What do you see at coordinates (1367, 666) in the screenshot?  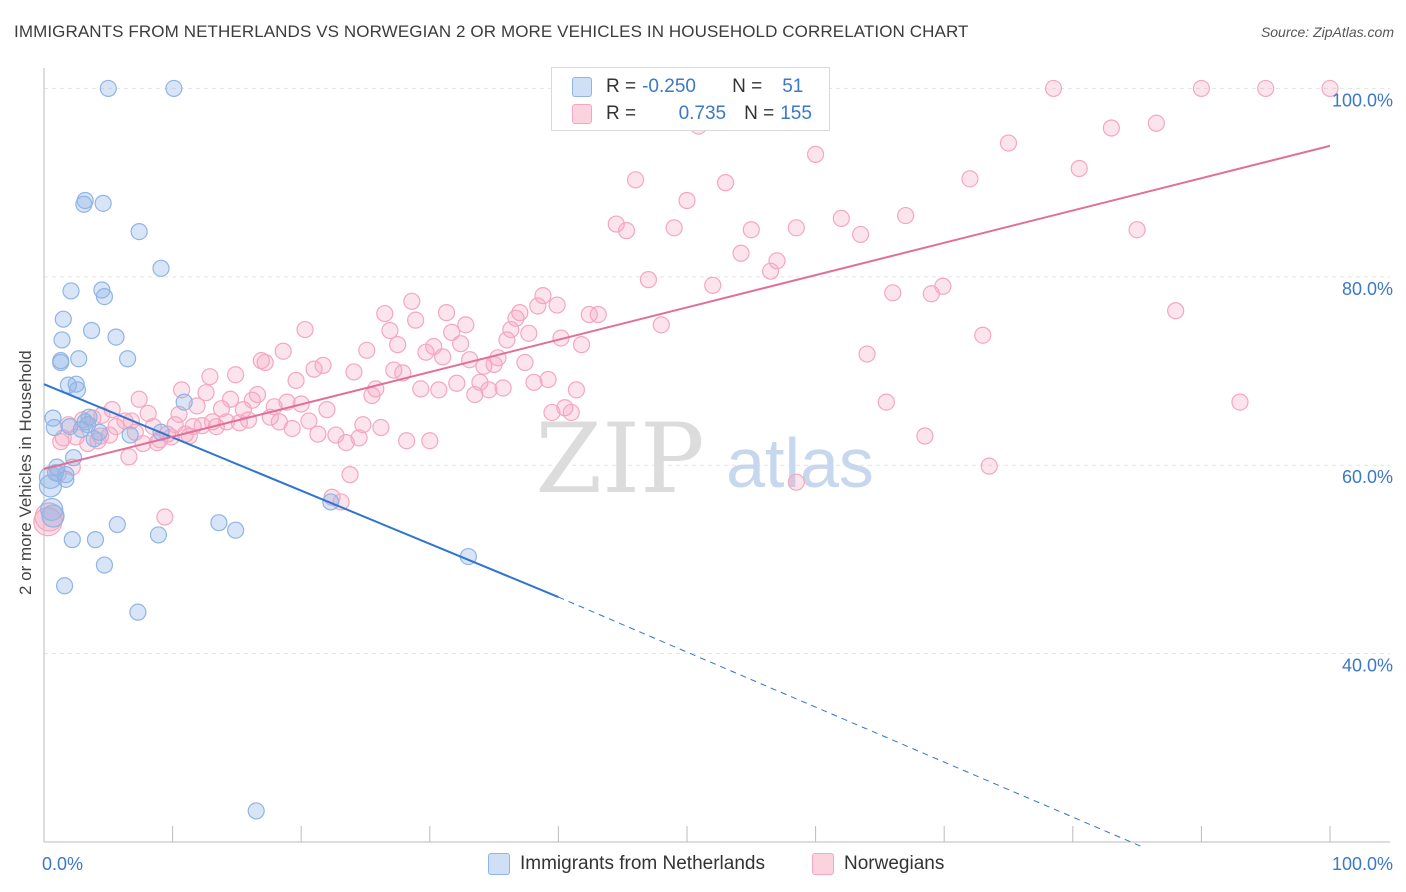 I see `y-tick-label: 40.0%` at bounding box center [1367, 666].